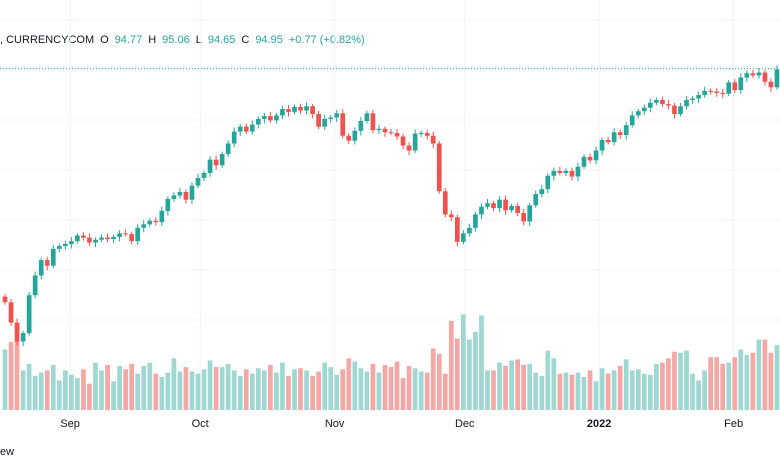 This screenshot has height=470, width=780. I want to click on symbol-name: , CURRENCYCOM, so click(47, 40).